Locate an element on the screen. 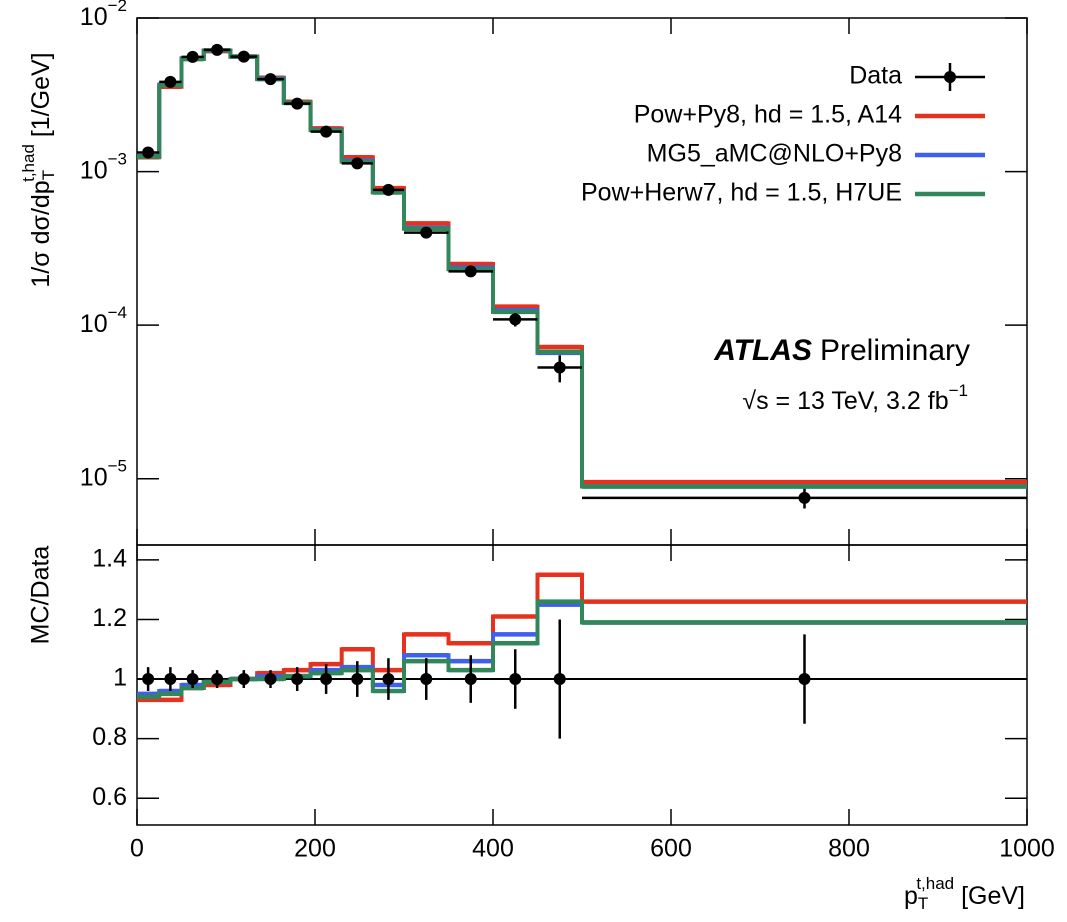 This screenshot has height=922, width=1067. y-tick-label: 0.6 is located at coordinates (109, 797).